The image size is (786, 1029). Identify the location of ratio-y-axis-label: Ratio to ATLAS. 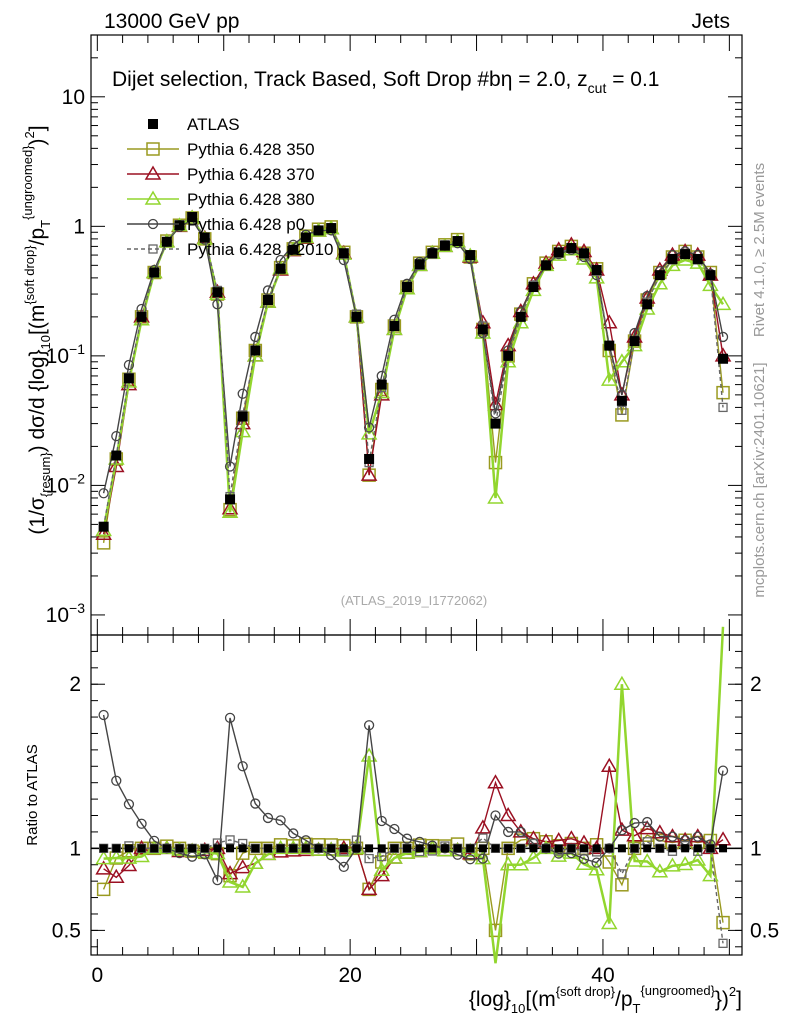
(32, 794).